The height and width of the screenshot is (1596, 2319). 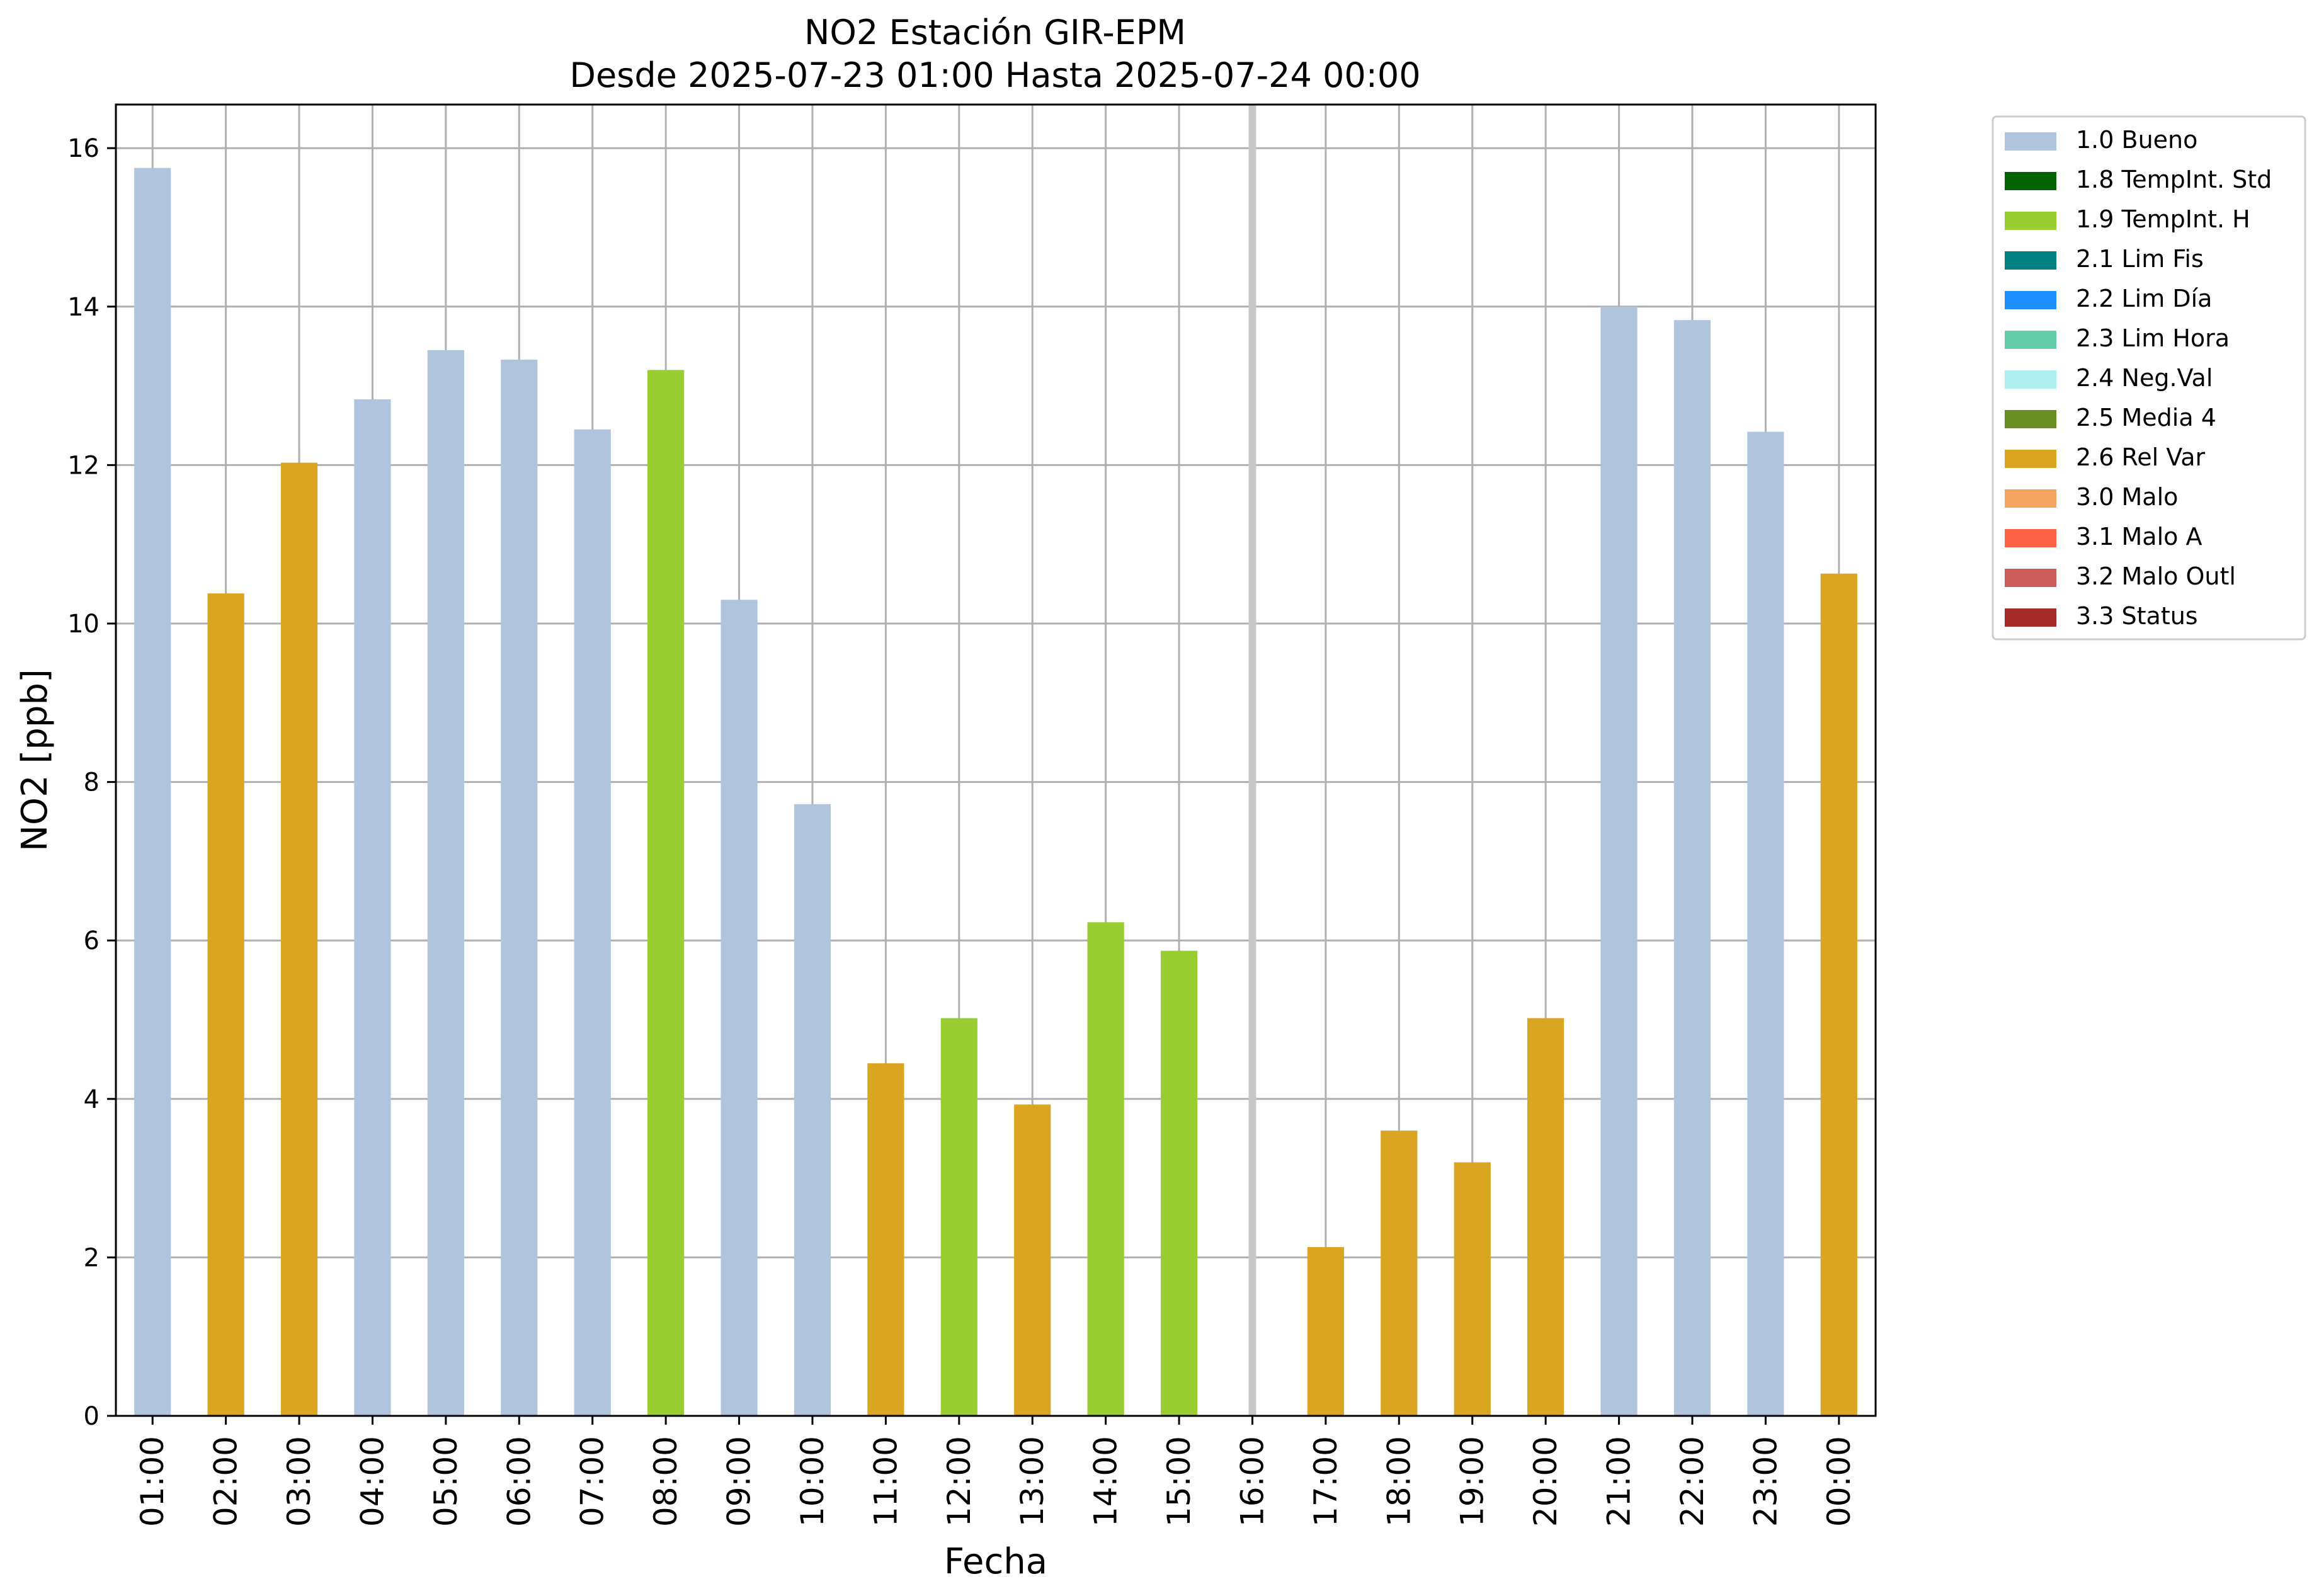 I want to click on x-tick-label: 03:00, so click(x=299, y=1481).